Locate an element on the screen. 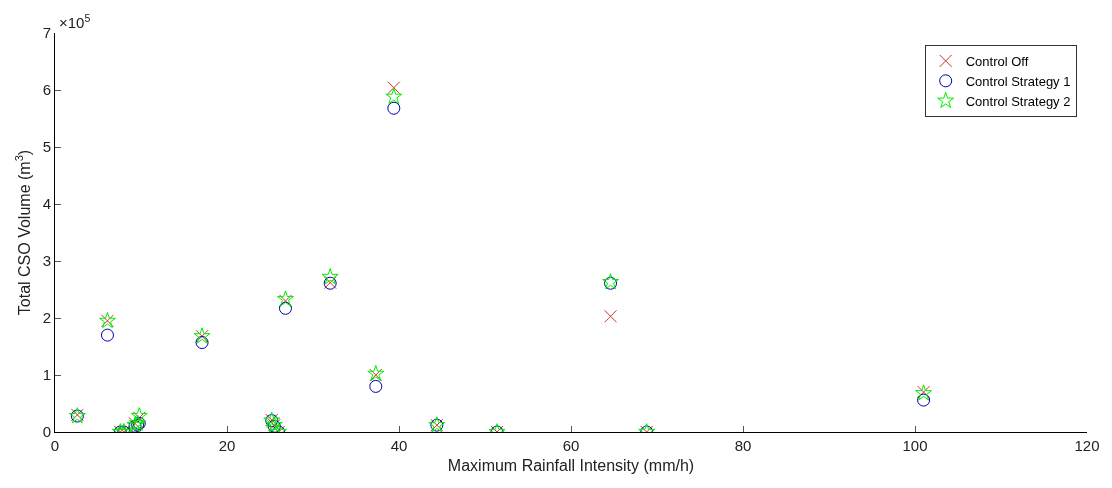 The image size is (1112, 488). y-tick-label: 1 is located at coordinates (46, 375).